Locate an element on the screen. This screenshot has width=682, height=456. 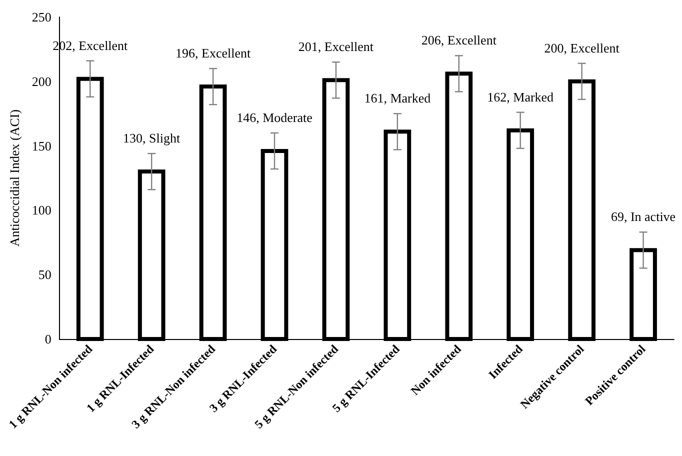
data-label: 162, Marked is located at coordinates (520, 96).